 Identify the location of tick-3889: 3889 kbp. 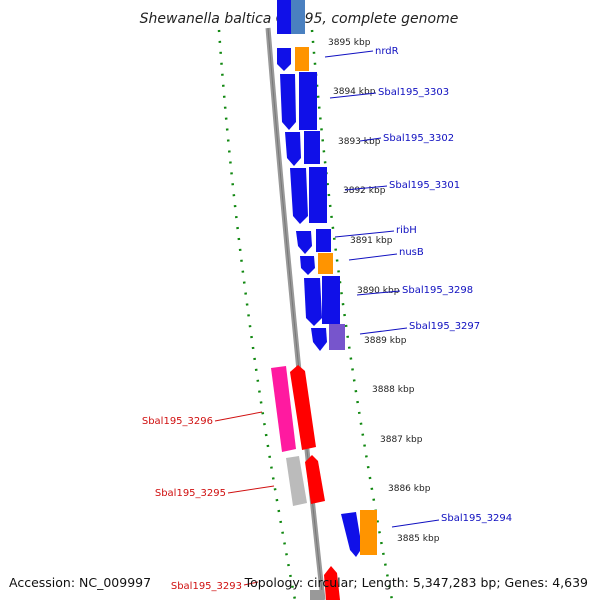
(385, 341).